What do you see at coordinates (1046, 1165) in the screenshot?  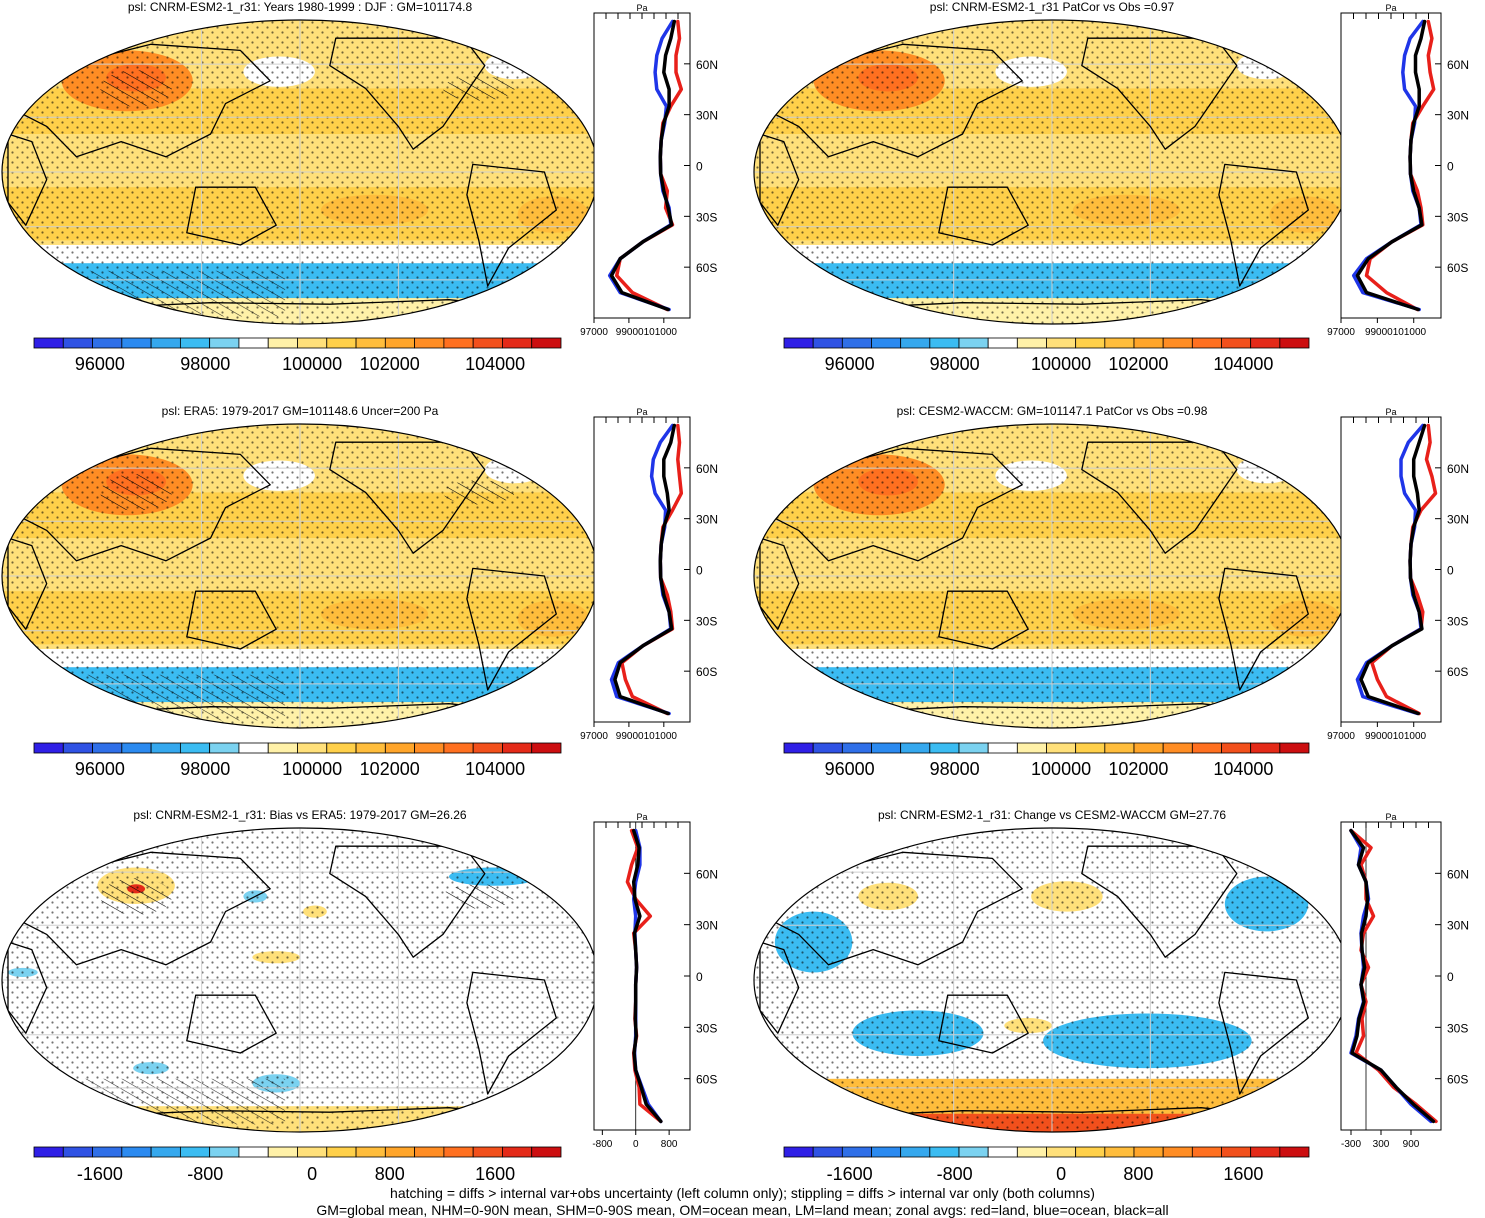 I see `colorbar-change: -1600 -800 0 800 1600` at bounding box center [1046, 1165].